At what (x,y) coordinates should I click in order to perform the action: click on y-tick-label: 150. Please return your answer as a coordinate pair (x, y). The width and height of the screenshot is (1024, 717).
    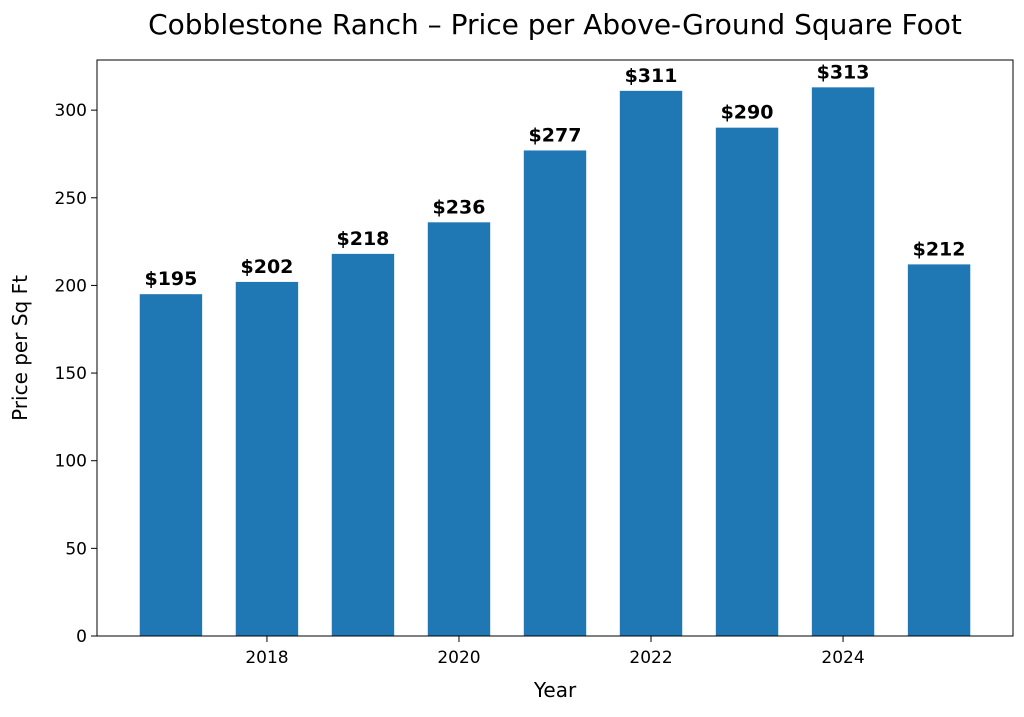
    Looking at the image, I should click on (71, 374).